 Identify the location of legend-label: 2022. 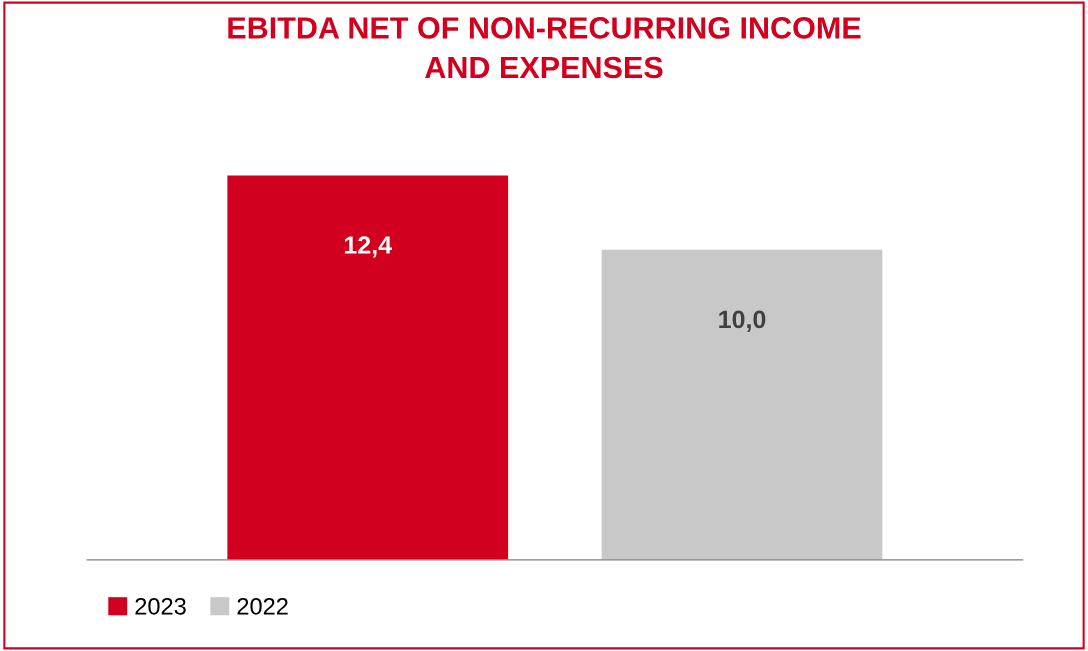
(262, 606).